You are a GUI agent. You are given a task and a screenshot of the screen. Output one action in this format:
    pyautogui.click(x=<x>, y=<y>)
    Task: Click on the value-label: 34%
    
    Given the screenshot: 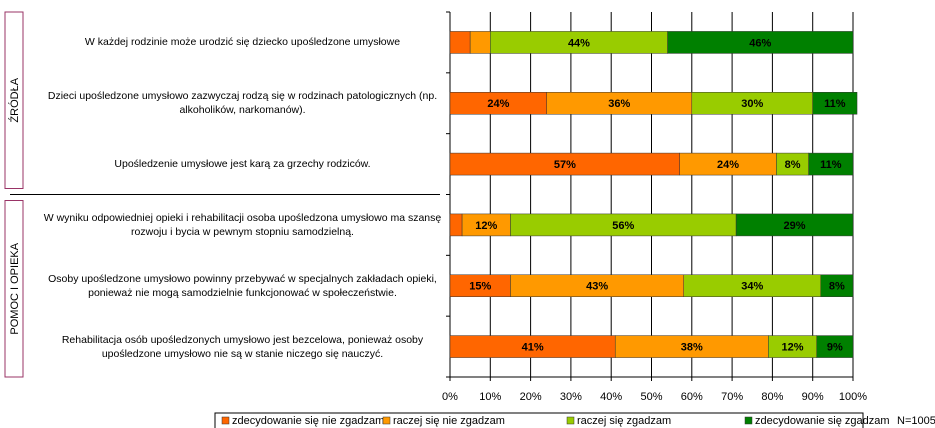 What is the action you would take?
    pyautogui.click(x=752, y=287)
    